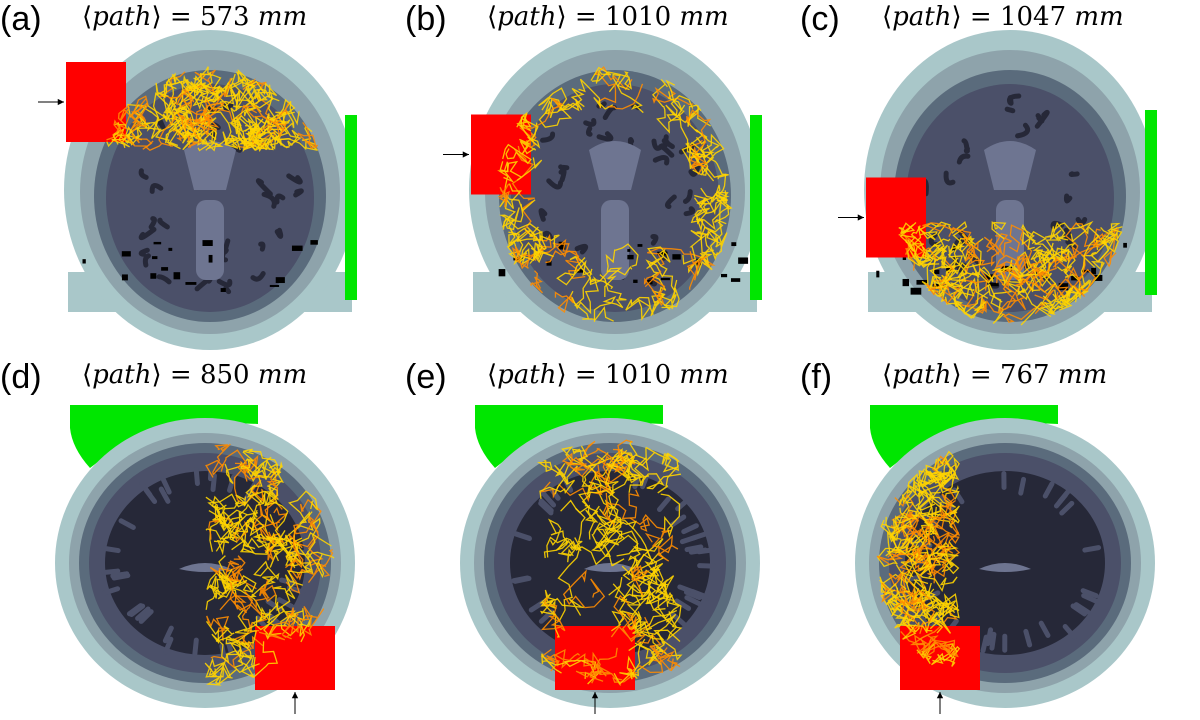  What do you see at coordinates (615, 165) in the screenshot?
I see `ventricles` at bounding box center [615, 165].